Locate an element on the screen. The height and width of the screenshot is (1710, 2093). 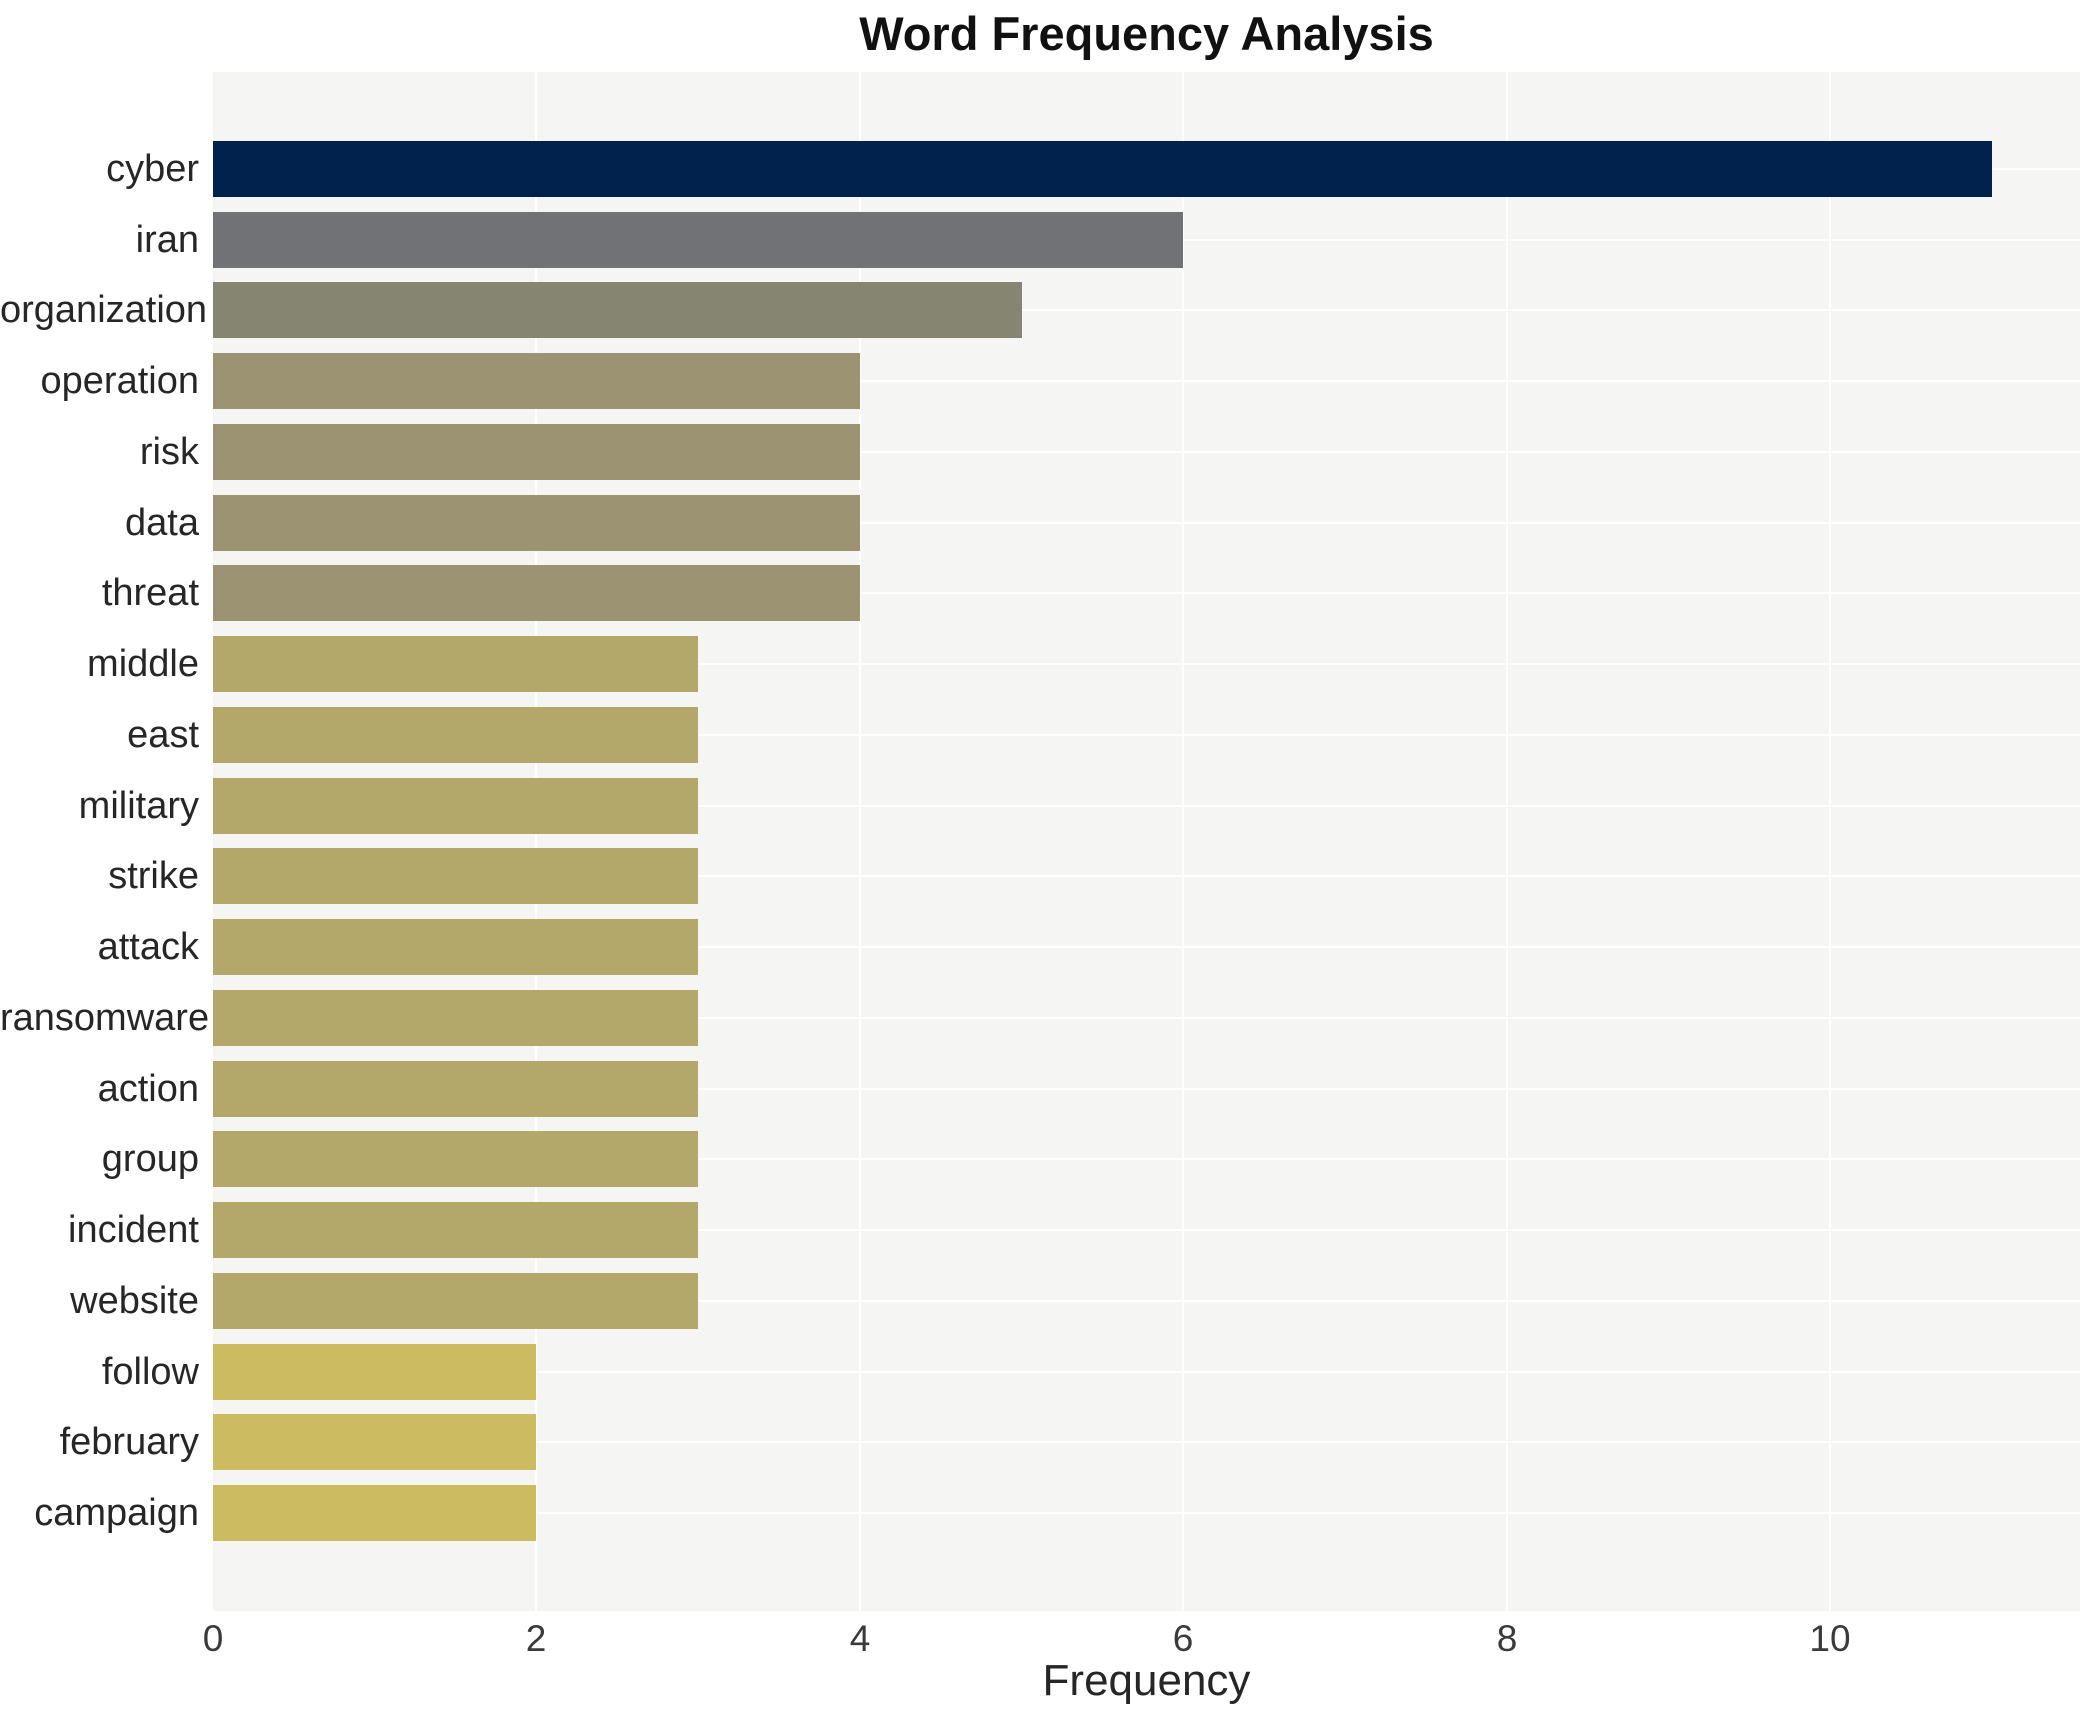
bar-campaign is located at coordinates (374, 1513).